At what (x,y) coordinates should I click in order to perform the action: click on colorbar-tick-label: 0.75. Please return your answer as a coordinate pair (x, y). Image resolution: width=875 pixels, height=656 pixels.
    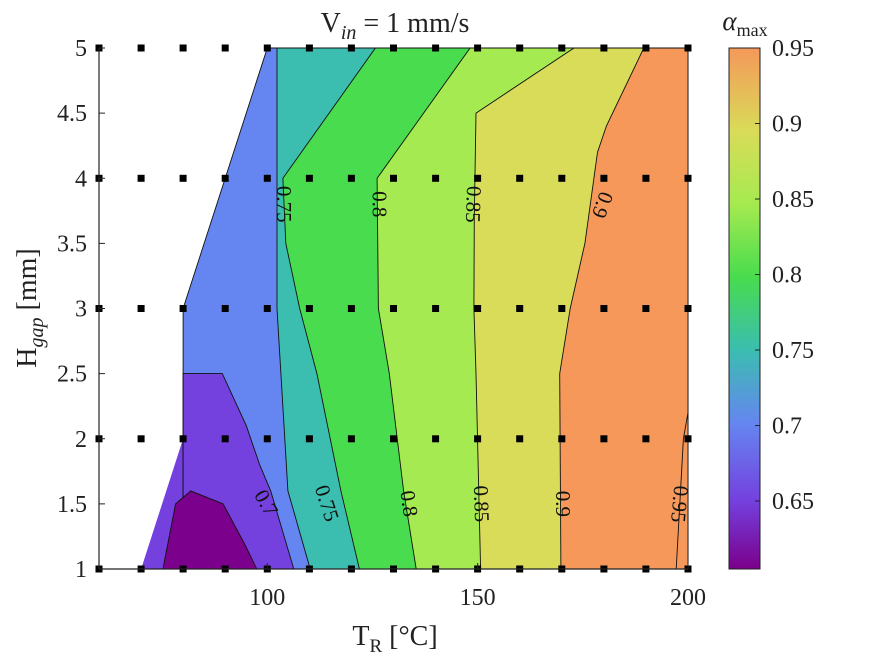
    Looking at the image, I should click on (793, 351).